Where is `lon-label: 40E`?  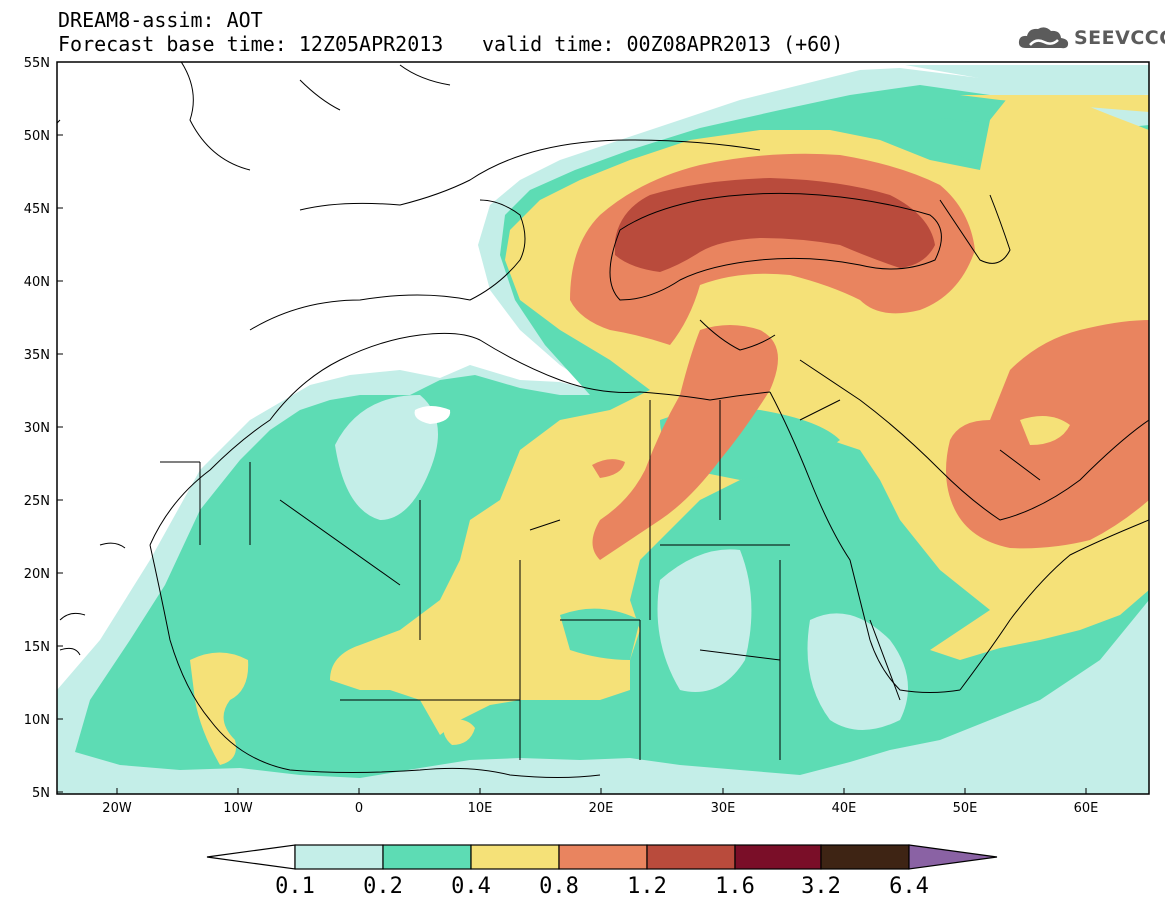 lon-label: 40E is located at coordinates (844, 808).